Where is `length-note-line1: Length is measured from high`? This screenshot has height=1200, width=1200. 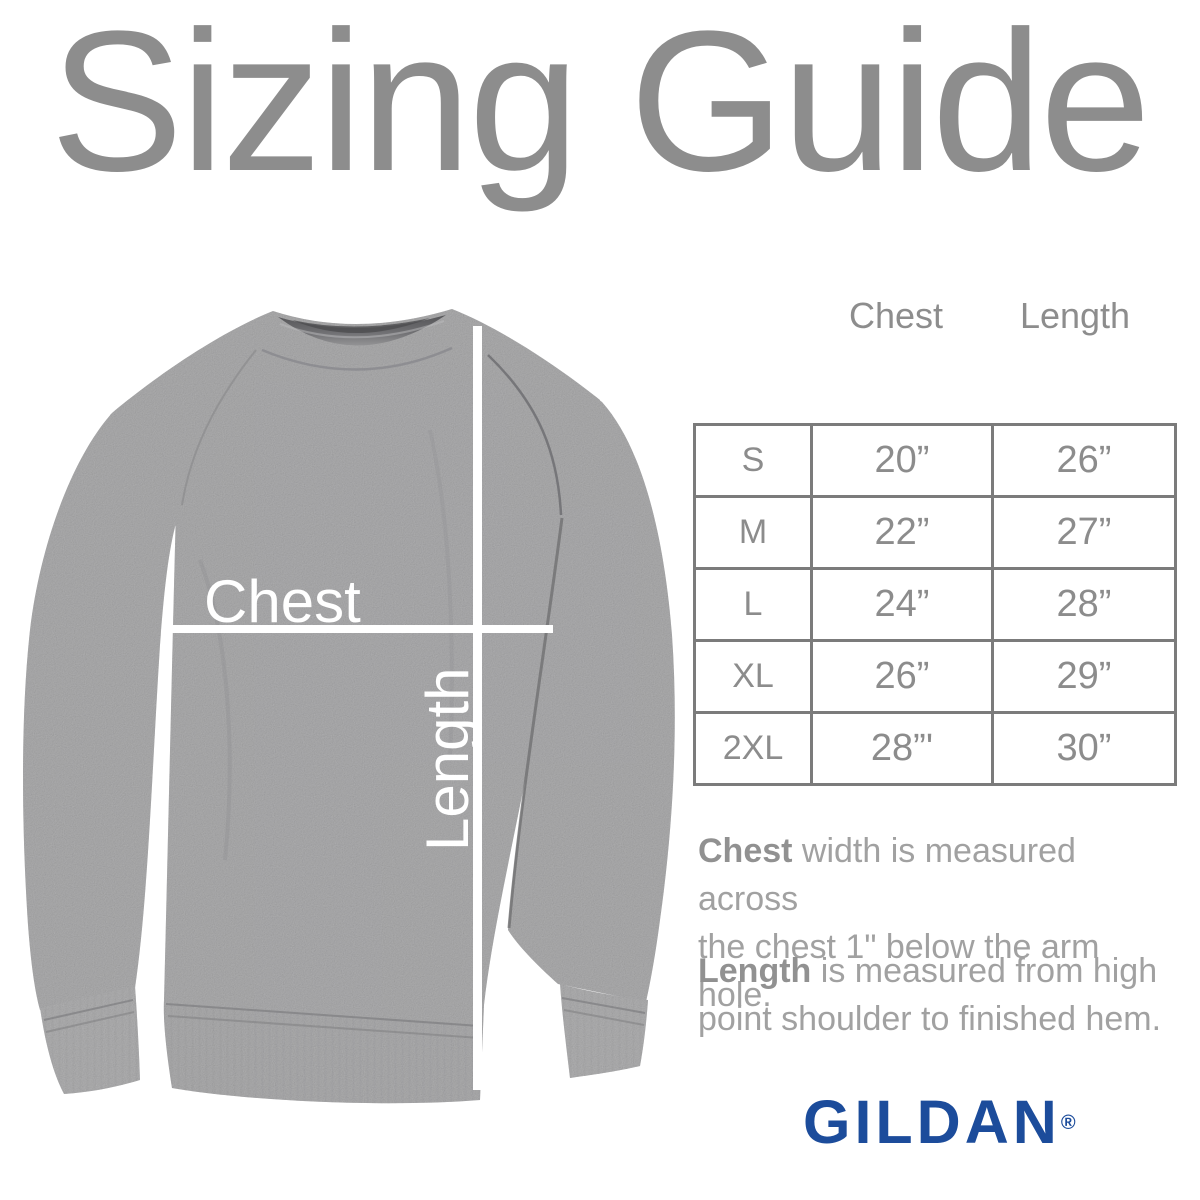
length-note-line1: Length is measured from high is located at coordinates (938, 971).